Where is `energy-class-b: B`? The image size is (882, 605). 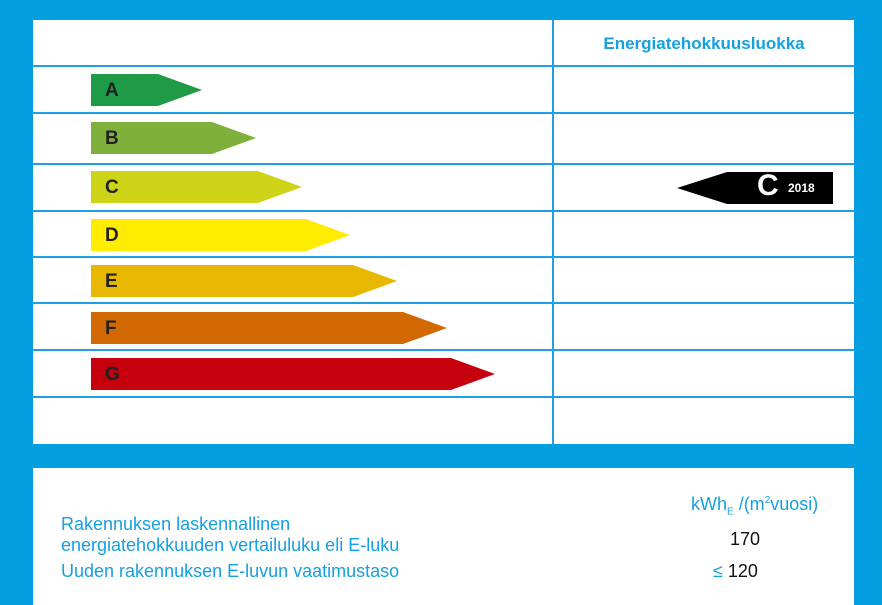 energy-class-b: B is located at coordinates (173, 138).